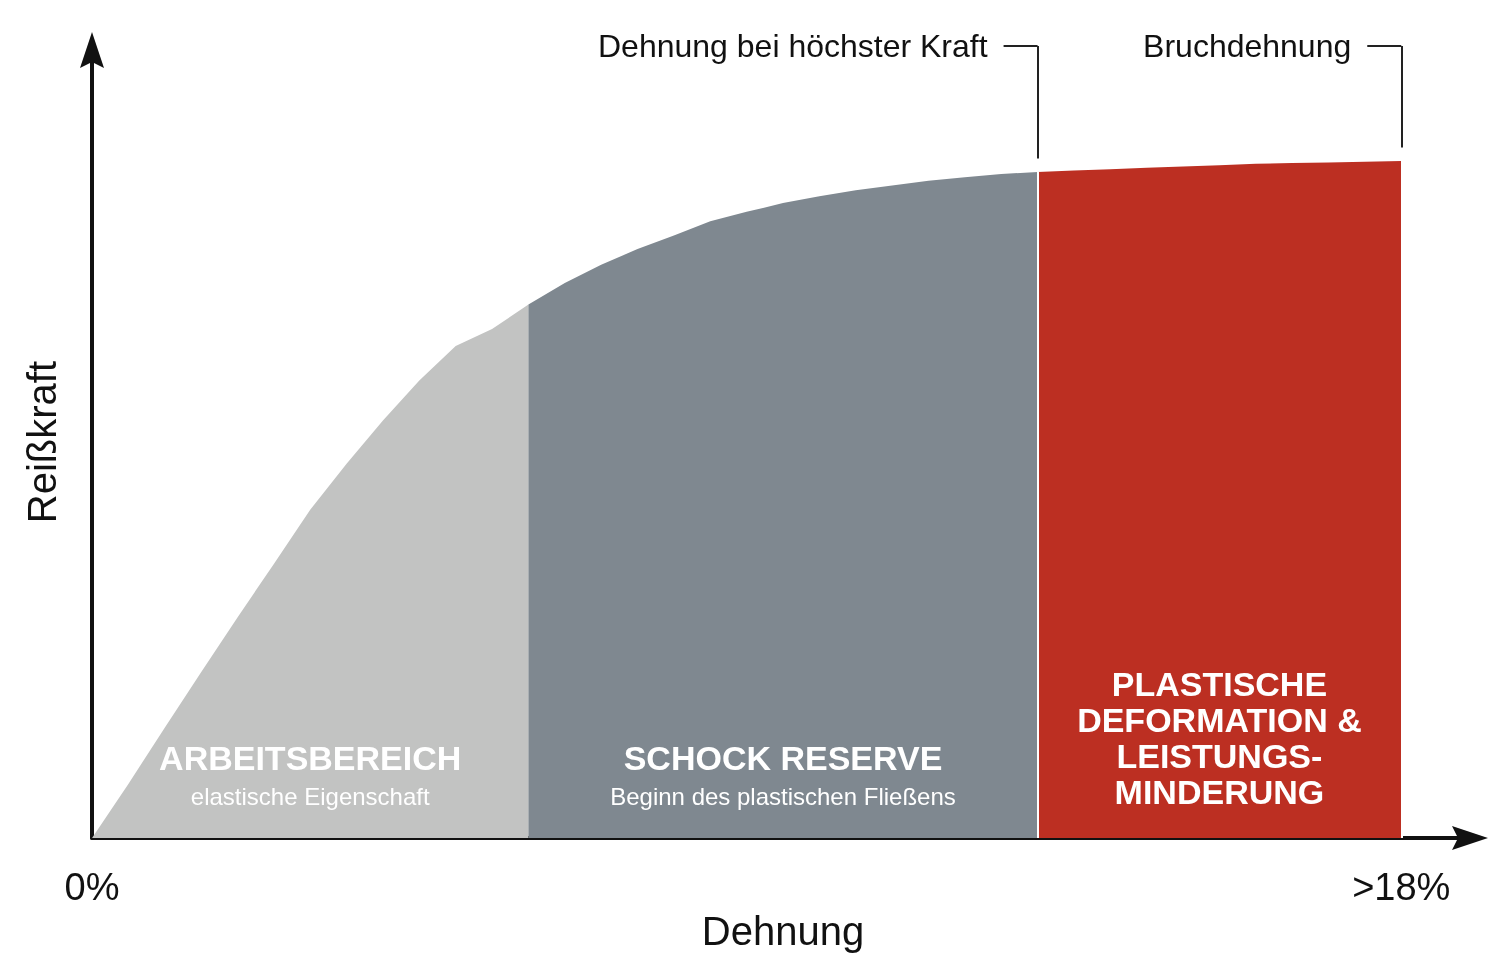 Image resolution: width=1500 pixels, height=956 pixels. What do you see at coordinates (783, 931) in the screenshot?
I see `x-axis-title: Dehnung` at bounding box center [783, 931].